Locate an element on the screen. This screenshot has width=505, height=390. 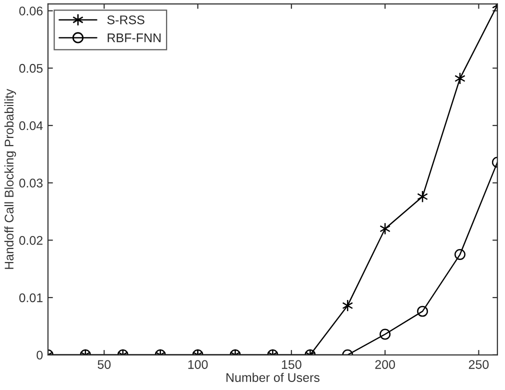
x-tick-label: 50 is located at coordinates (104, 364).